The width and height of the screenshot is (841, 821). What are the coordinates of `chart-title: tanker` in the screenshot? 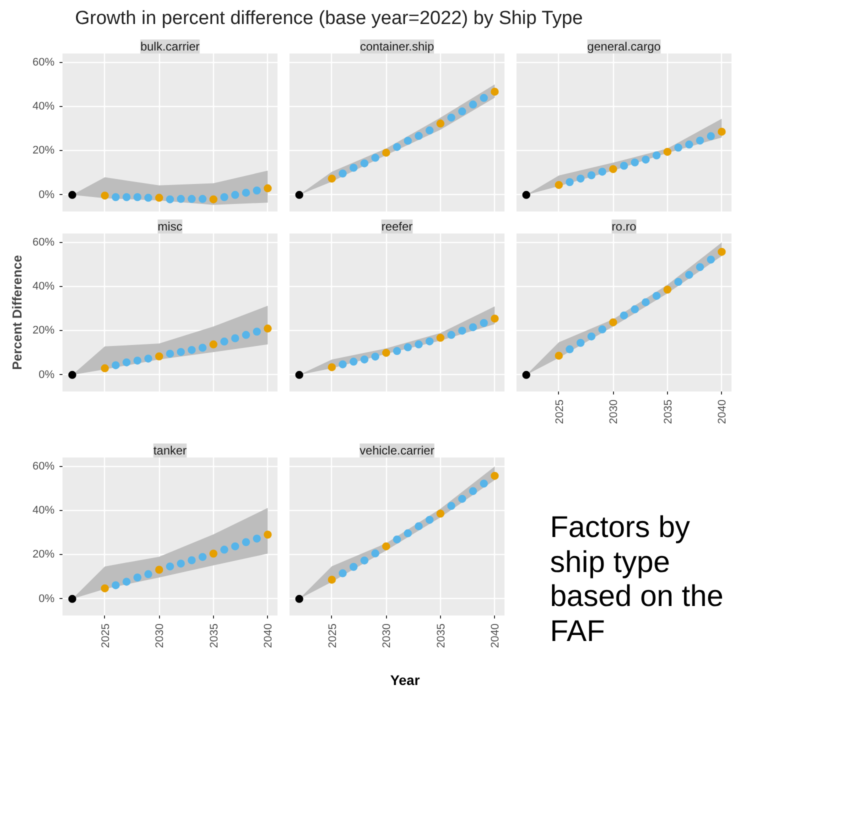 It's located at (170, 451).